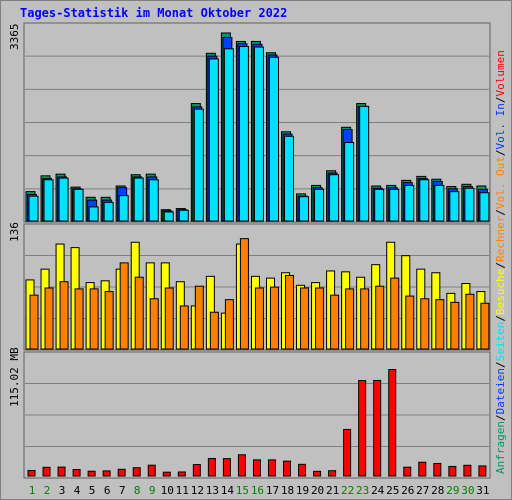 This screenshot has width=512, height=500. Describe the element at coordinates (107, 490) in the screenshot. I see `day-label: 6` at that location.